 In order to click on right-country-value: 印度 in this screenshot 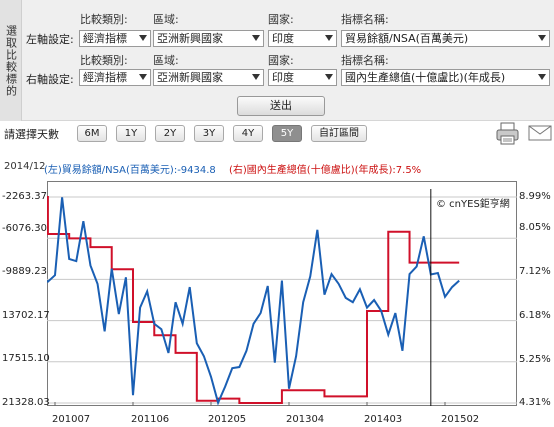, I will do `click(283, 77)`.